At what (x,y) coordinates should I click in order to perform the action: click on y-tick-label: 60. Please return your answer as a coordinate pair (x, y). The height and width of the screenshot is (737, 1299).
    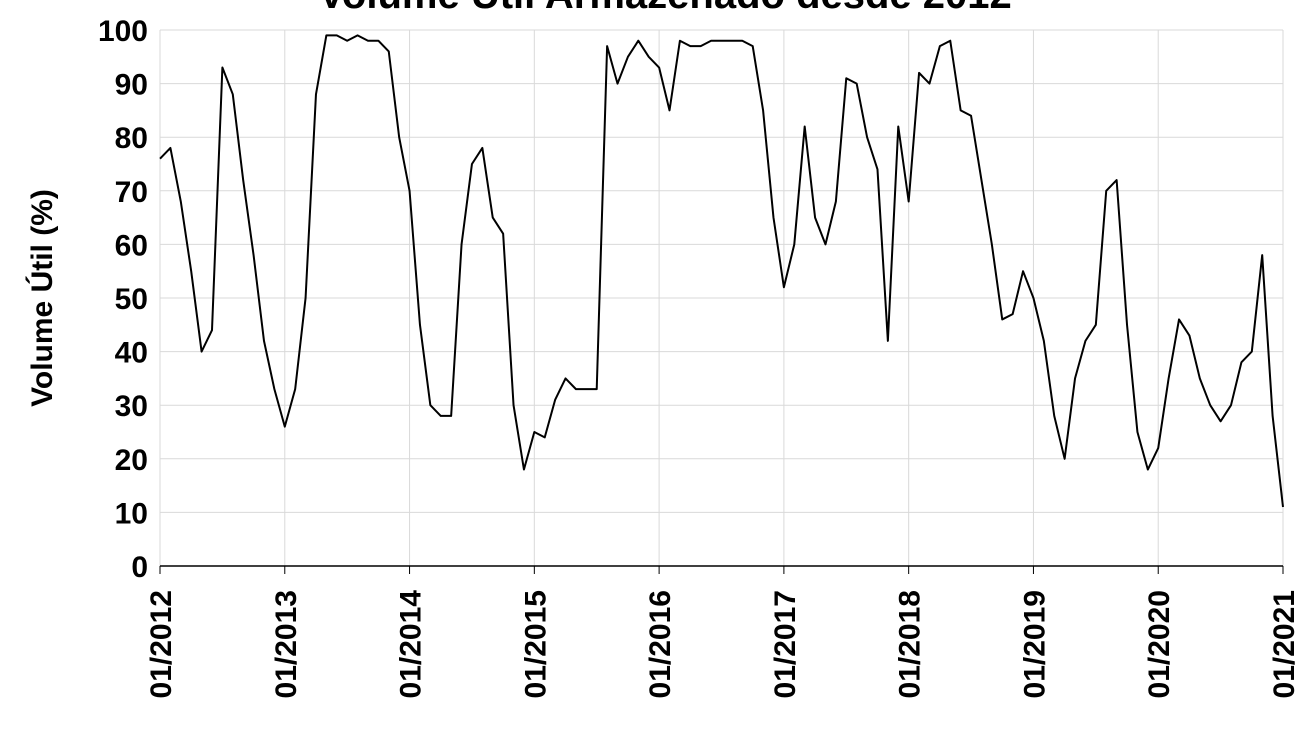
    Looking at the image, I should click on (131, 245).